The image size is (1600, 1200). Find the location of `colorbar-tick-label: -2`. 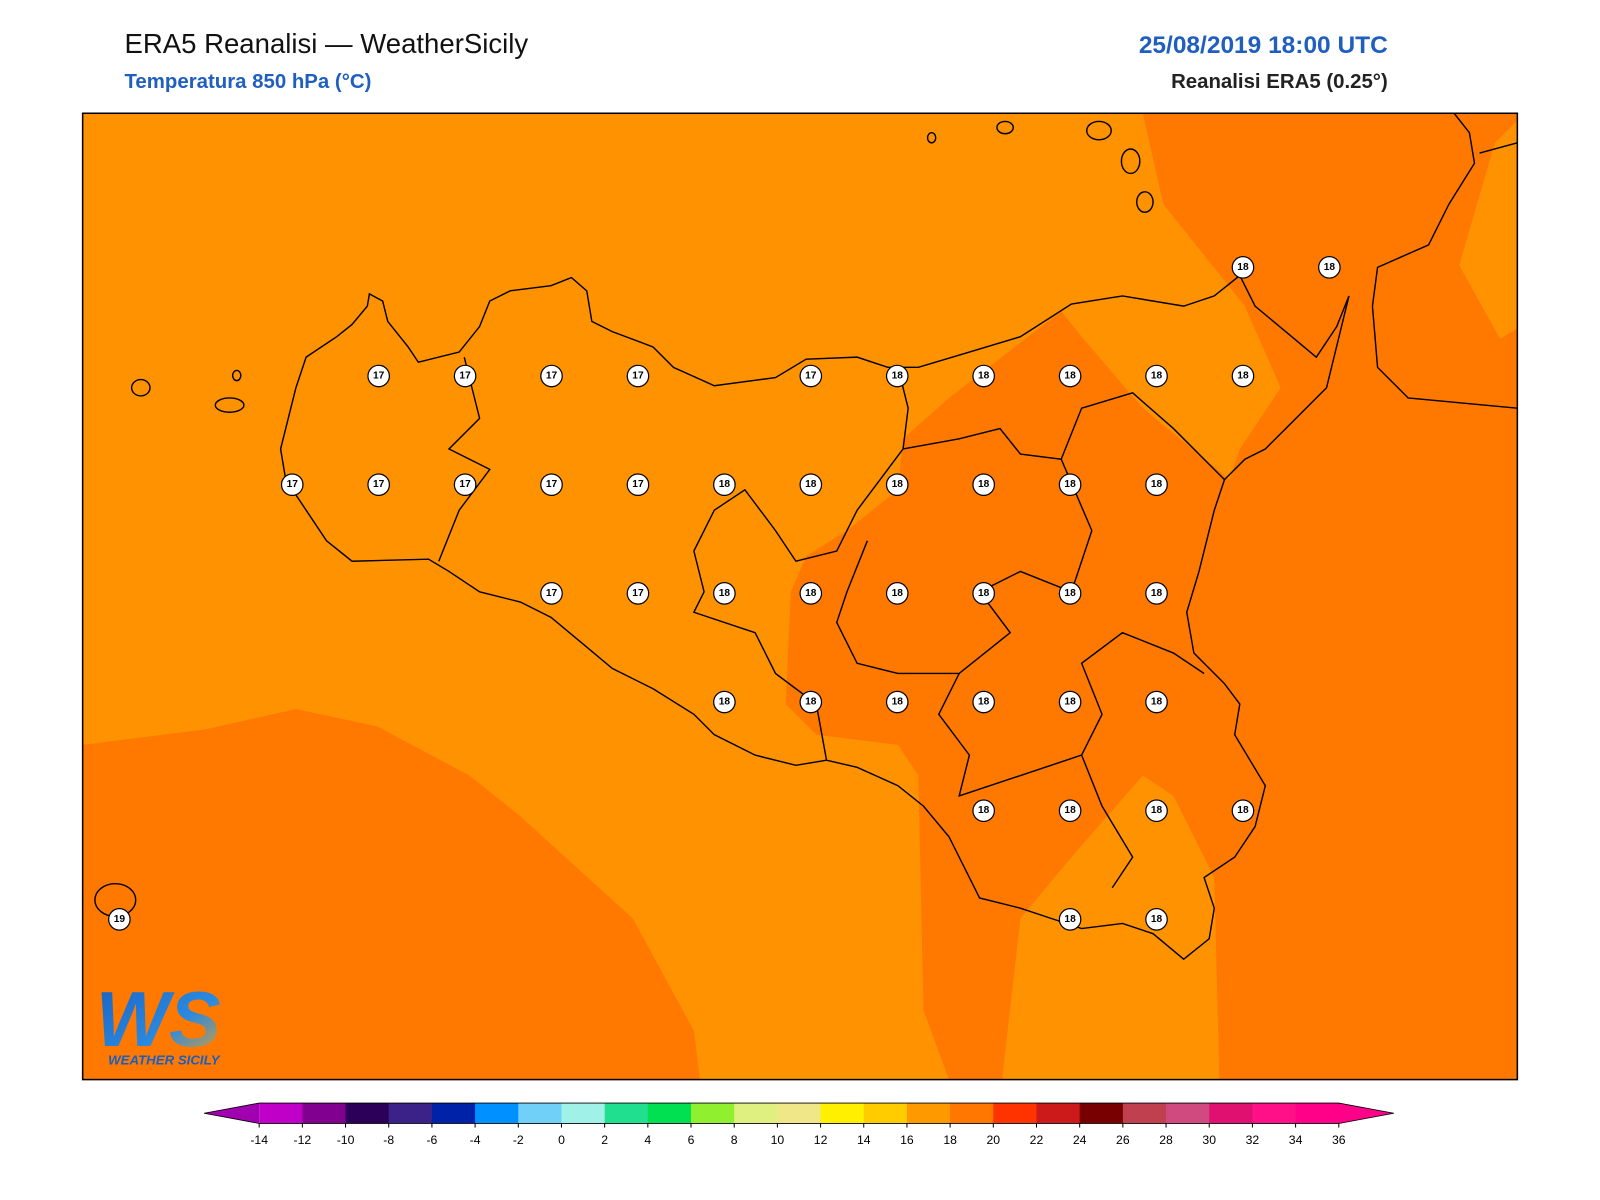

colorbar-tick-label: -2 is located at coordinates (518, 1140).